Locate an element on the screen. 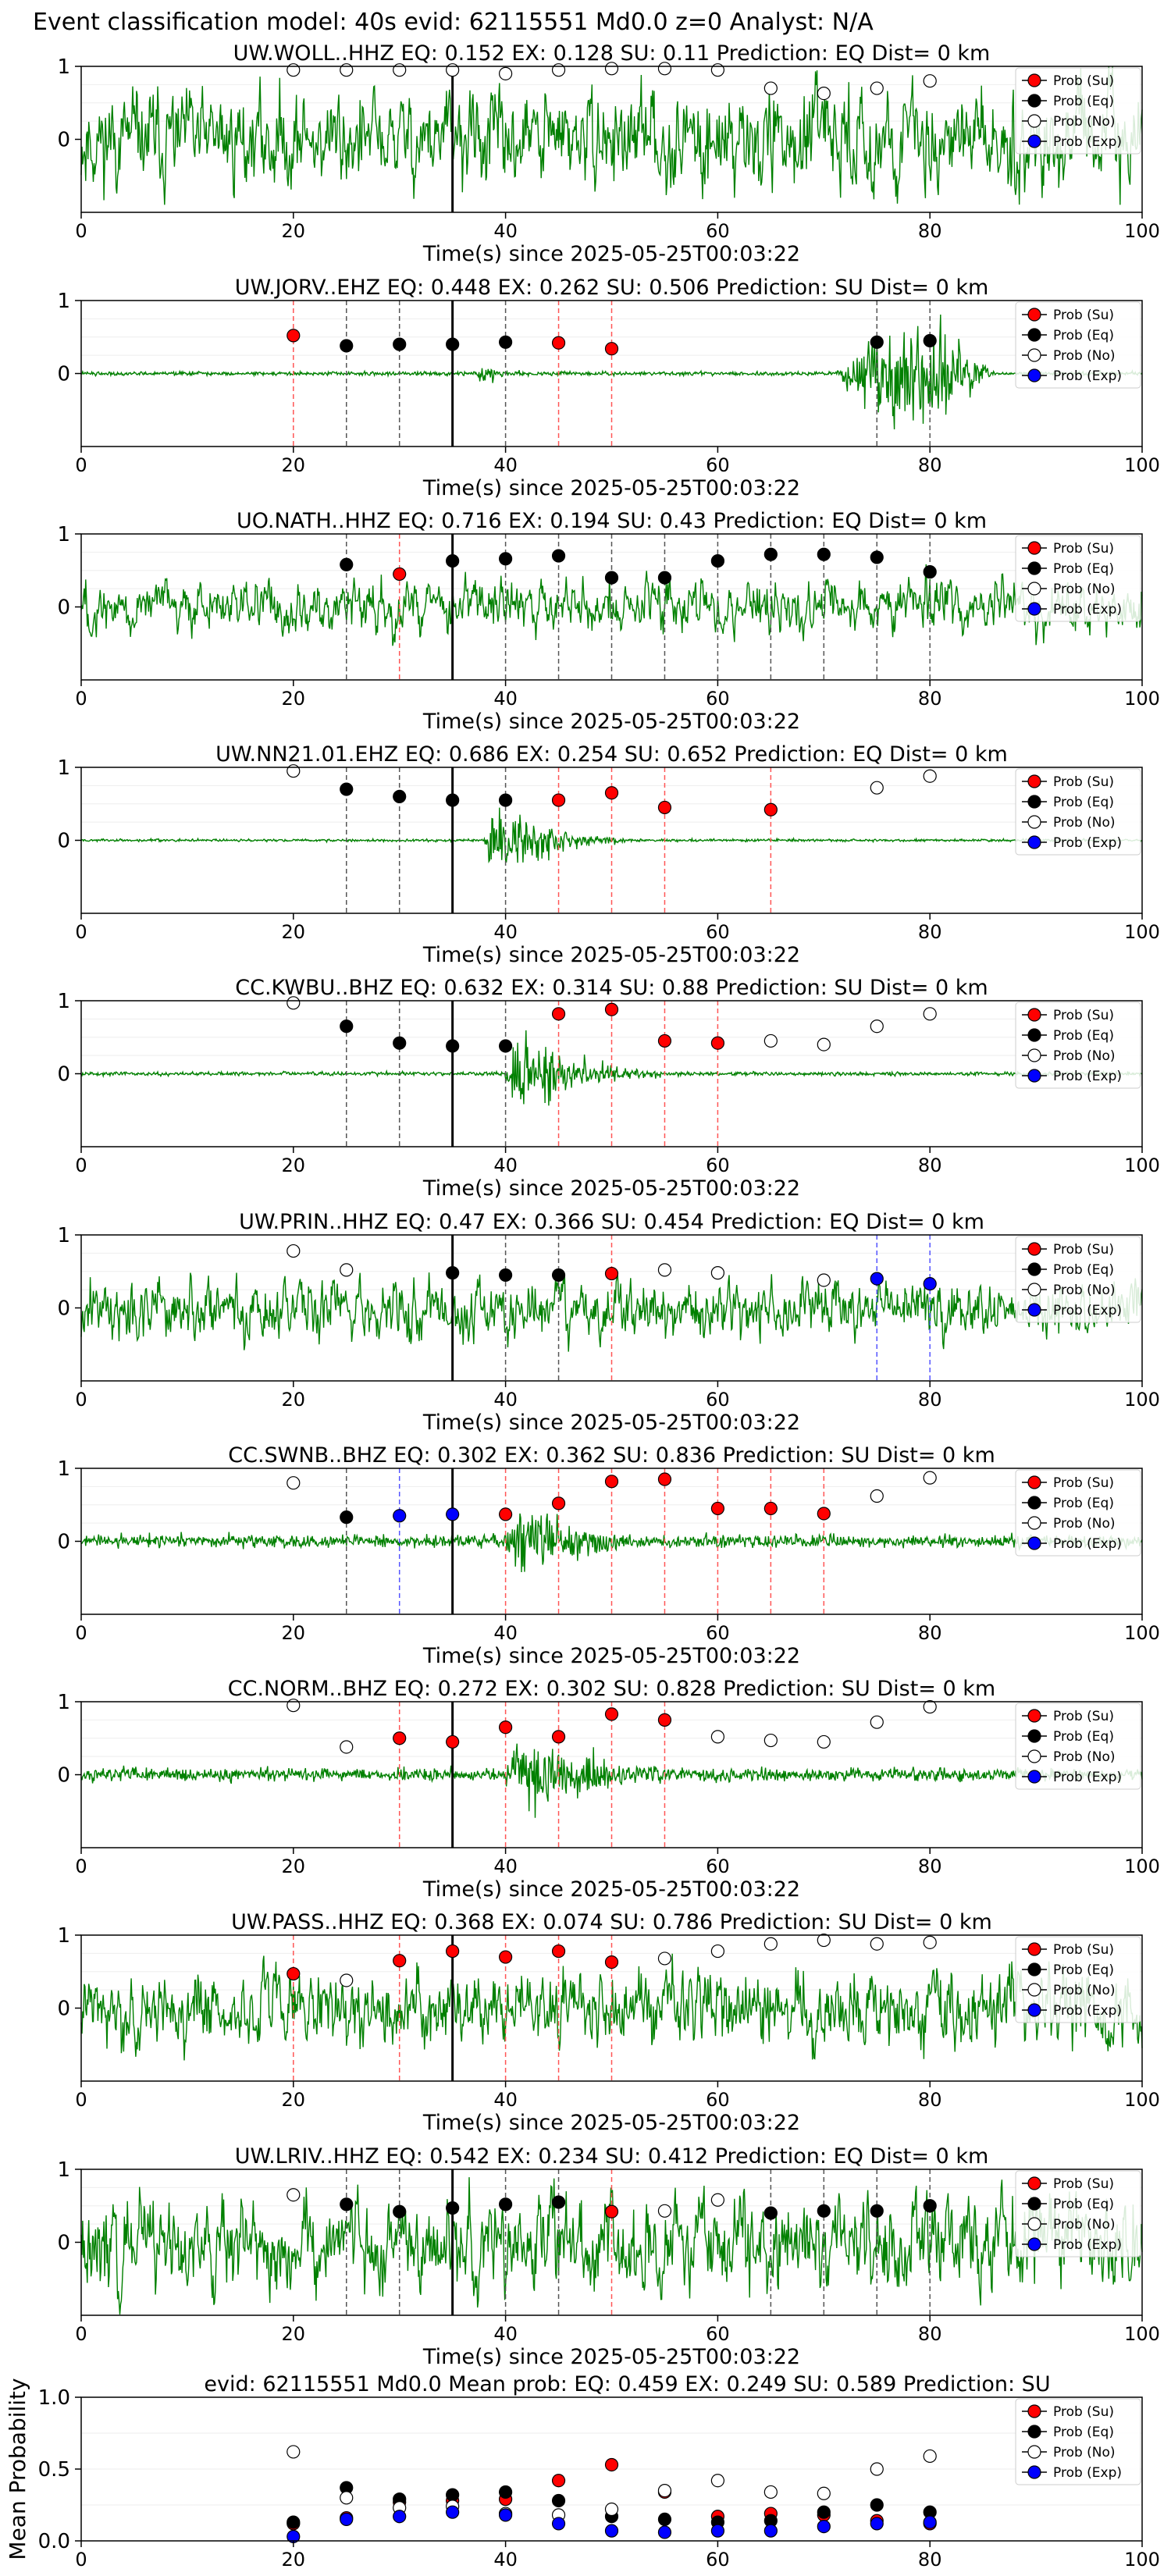 This screenshot has width=1171, height=2576. x-tick-label: 80 is located at coordinates (930, 1165).